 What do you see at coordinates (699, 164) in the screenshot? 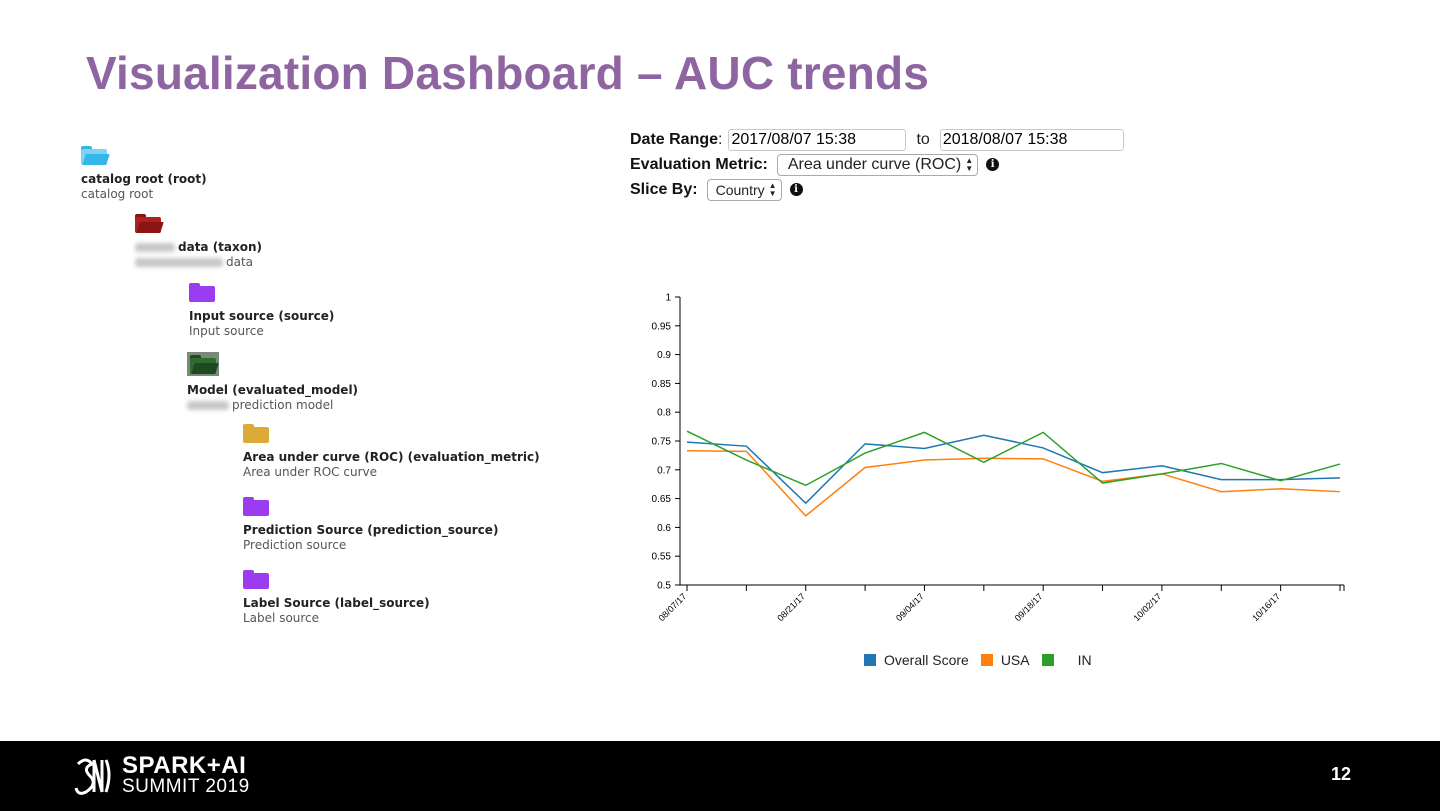
I see `metric-label: Evaluation Metric:` at bounding box center [699, 164].